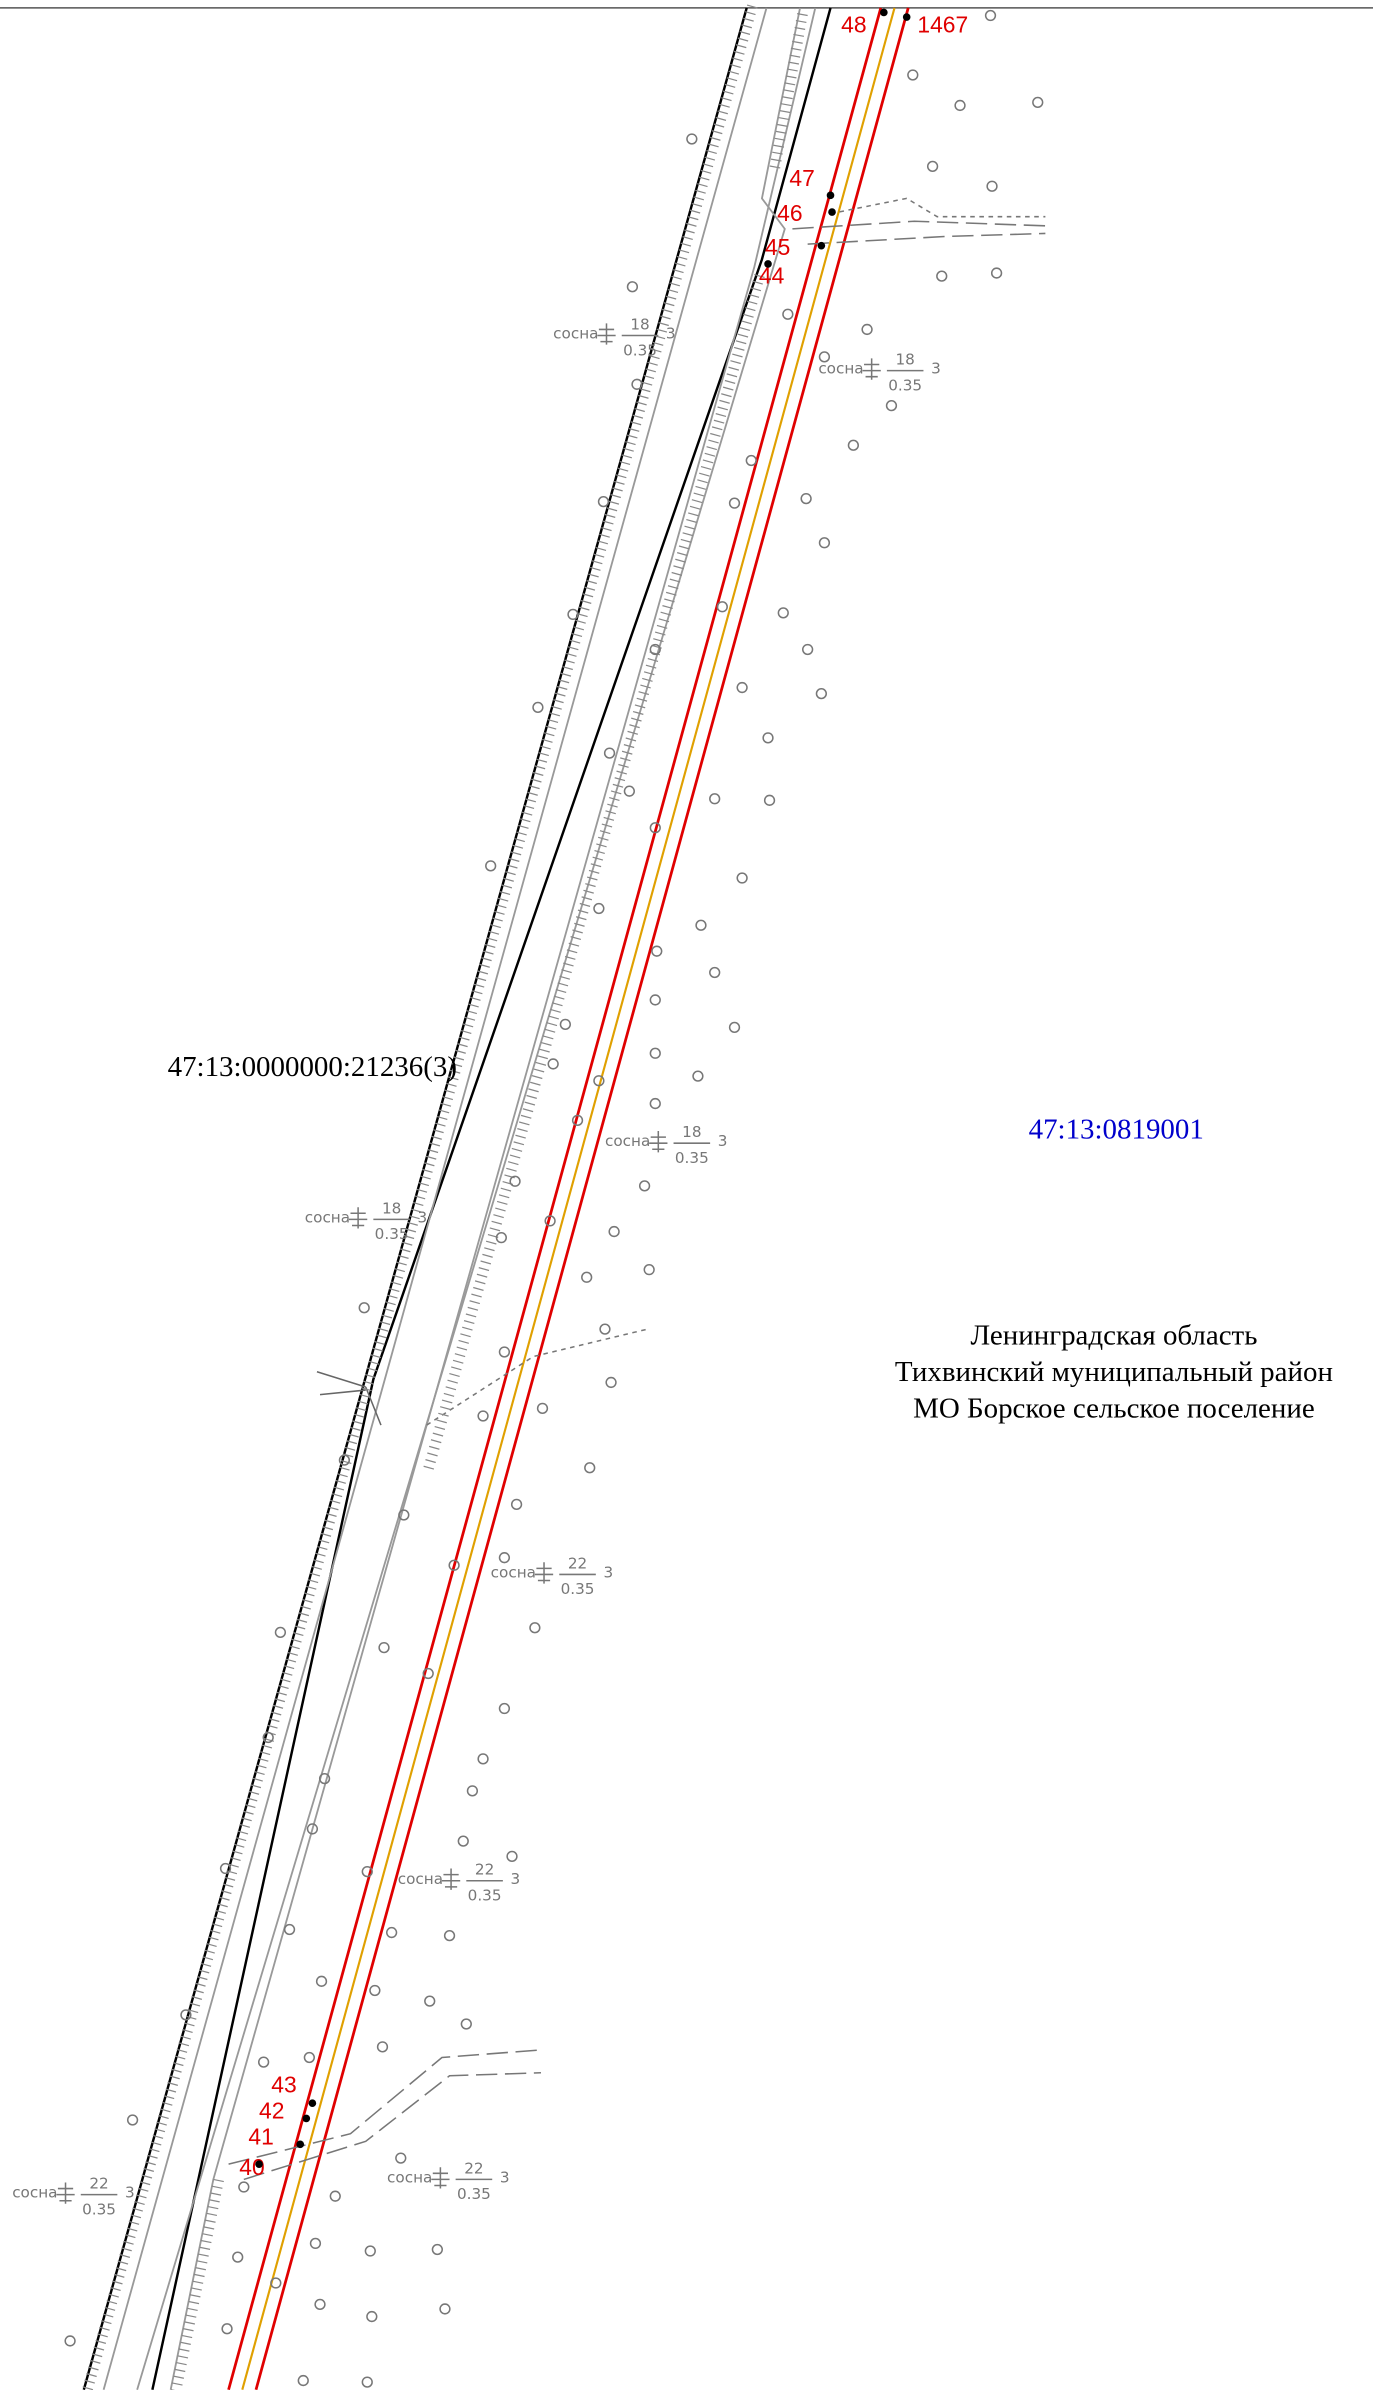  What do you see at coordinates (640, 350) in the screenshot?
I see `tree-diameter: 0.35` at bounding box center [640, 350].